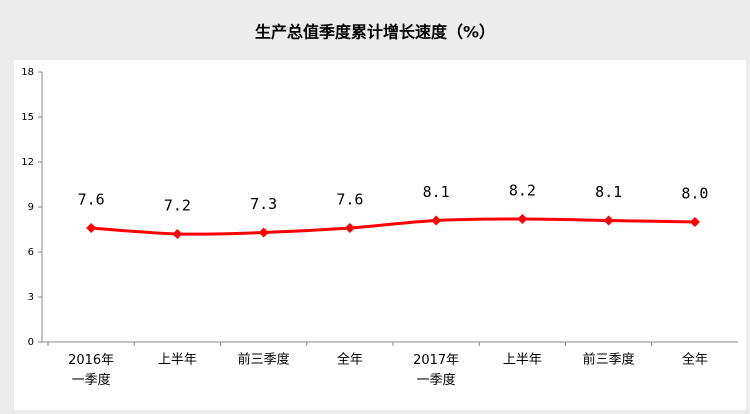  Describe the element at coordinates (177, 206) in the screenshot. I see `data-label: 7.2` at that location.